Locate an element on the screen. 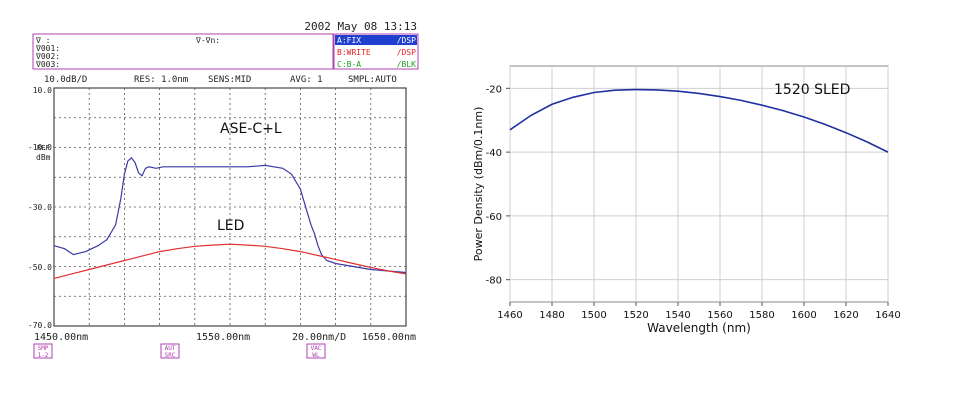 The width and height of the screenshot is (954, 406). averaging-setting: AVG: 1 is located at coordinates (306, 80).